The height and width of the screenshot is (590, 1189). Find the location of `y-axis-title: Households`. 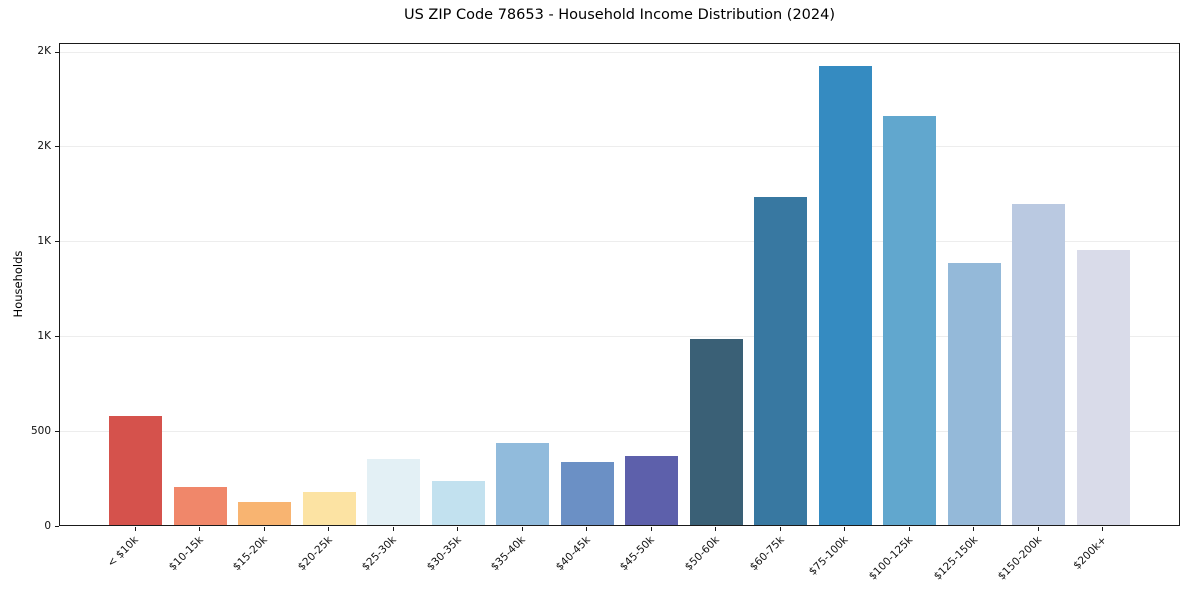

y-axis-title: Households is located at coordinates (18, 284).